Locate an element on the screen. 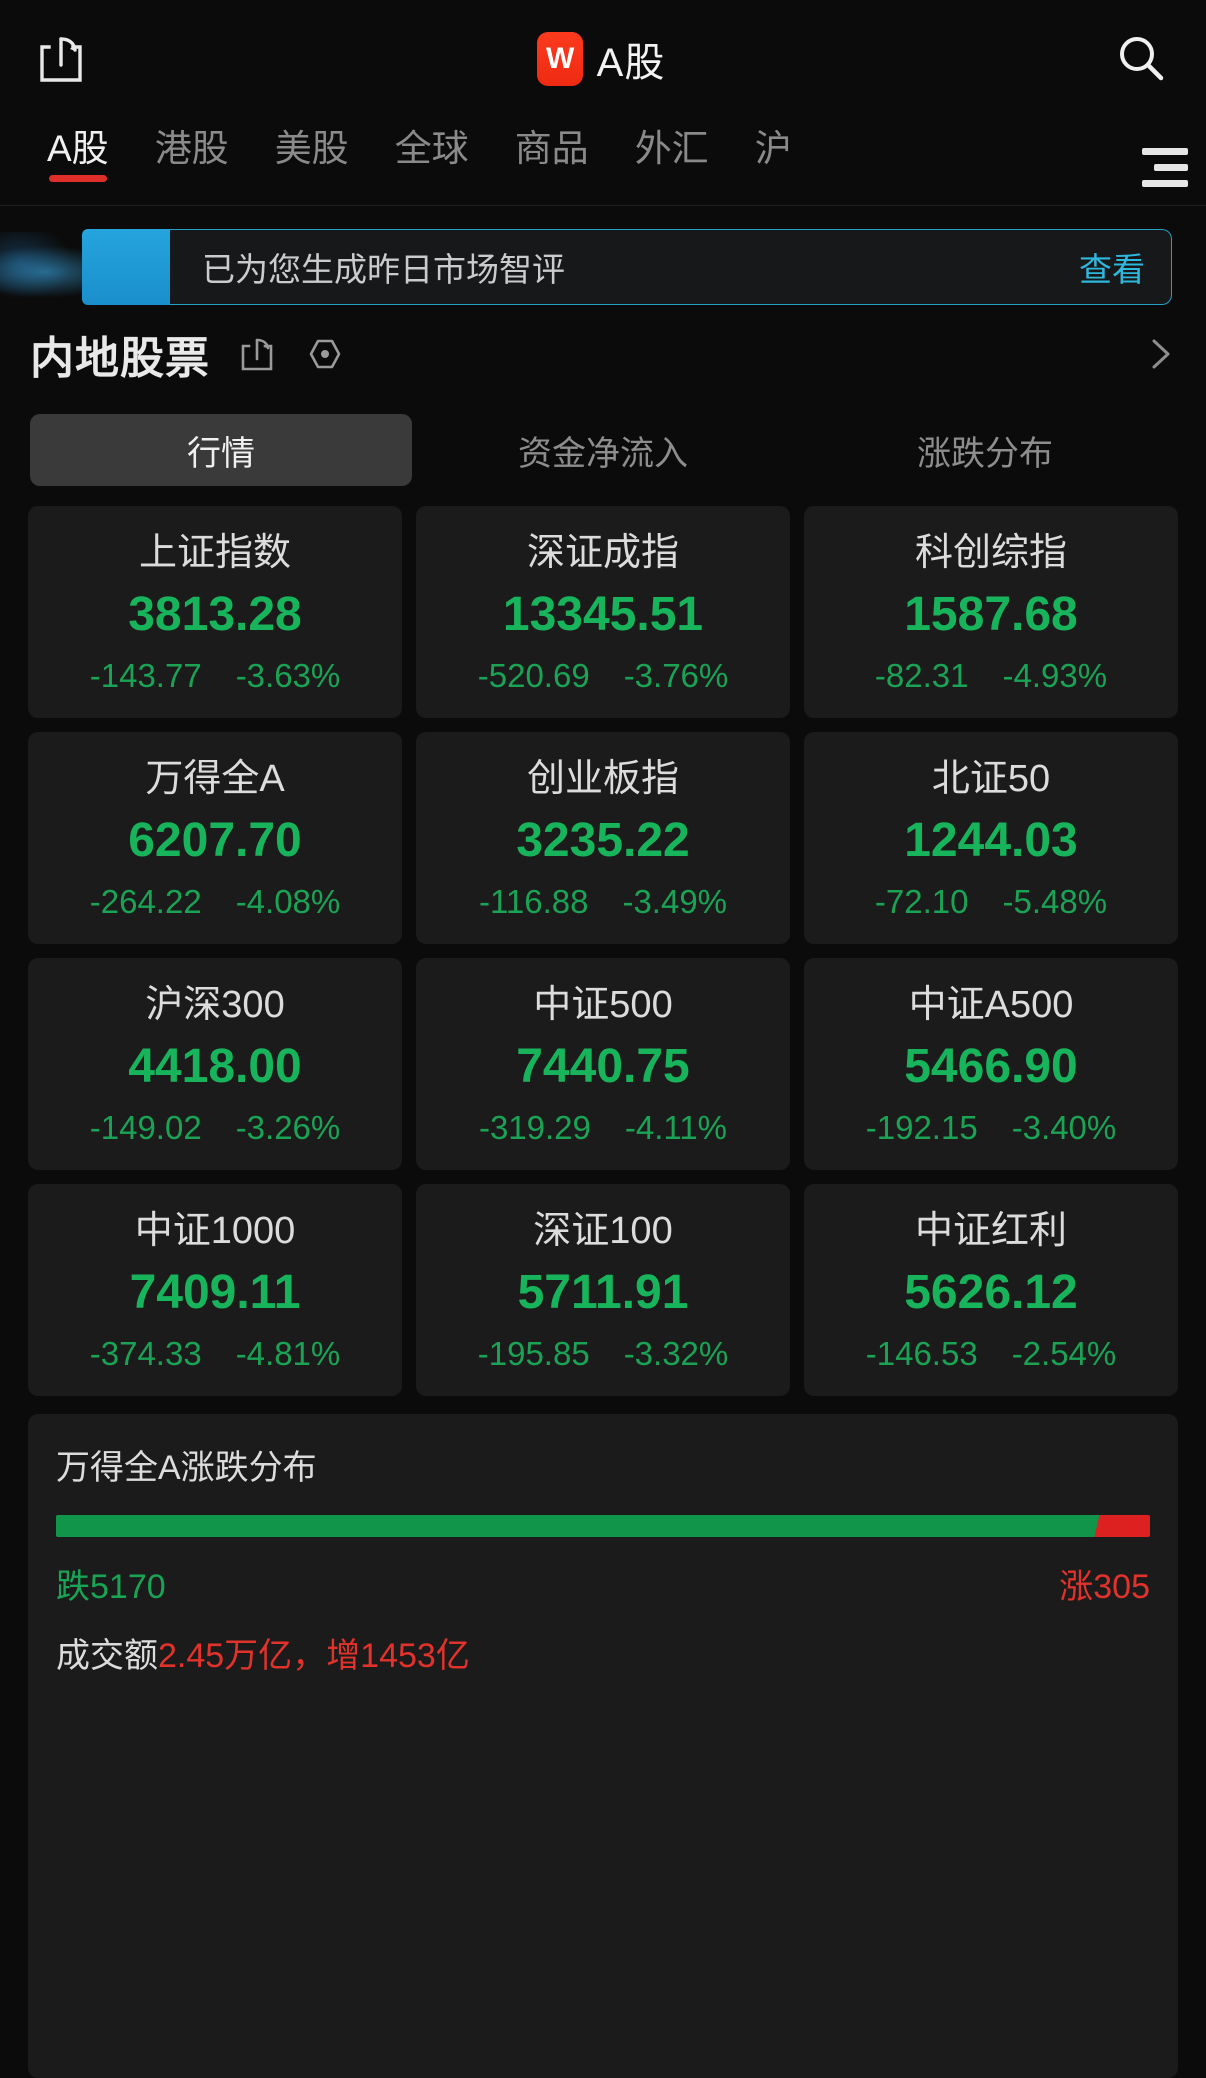  index-value: 3235.22 is located at coordinates (603, 840).